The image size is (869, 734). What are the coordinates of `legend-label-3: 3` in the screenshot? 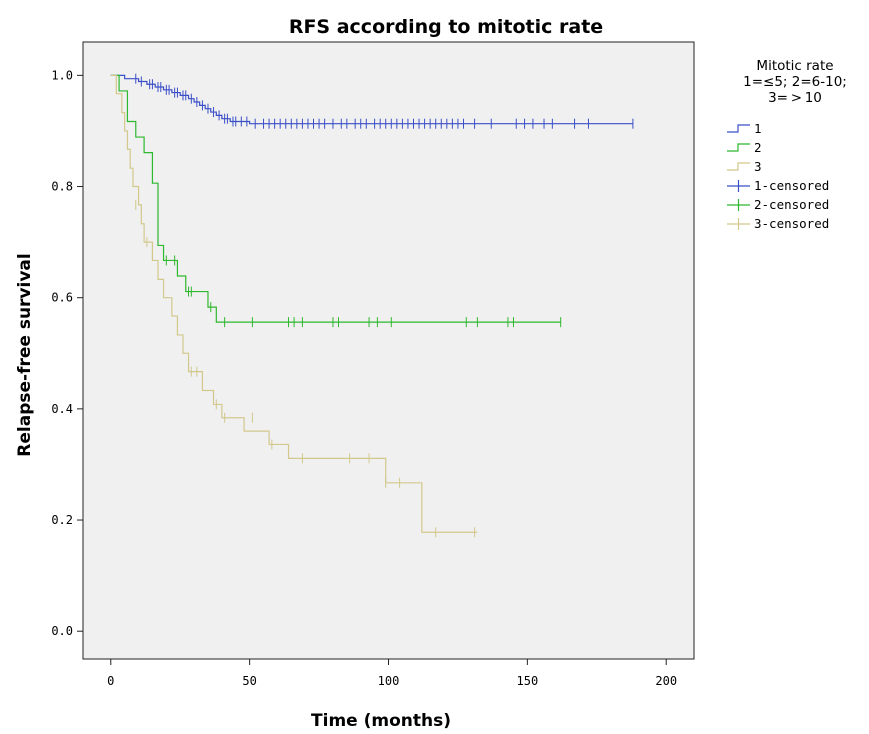 It's located at (758, 166).